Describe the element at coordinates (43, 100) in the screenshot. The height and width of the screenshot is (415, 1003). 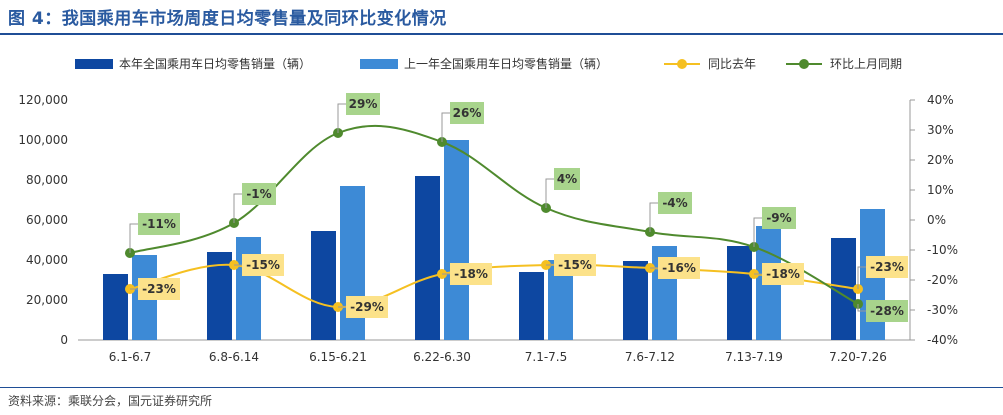
I see `y-left-tick: 120,000` at that location.